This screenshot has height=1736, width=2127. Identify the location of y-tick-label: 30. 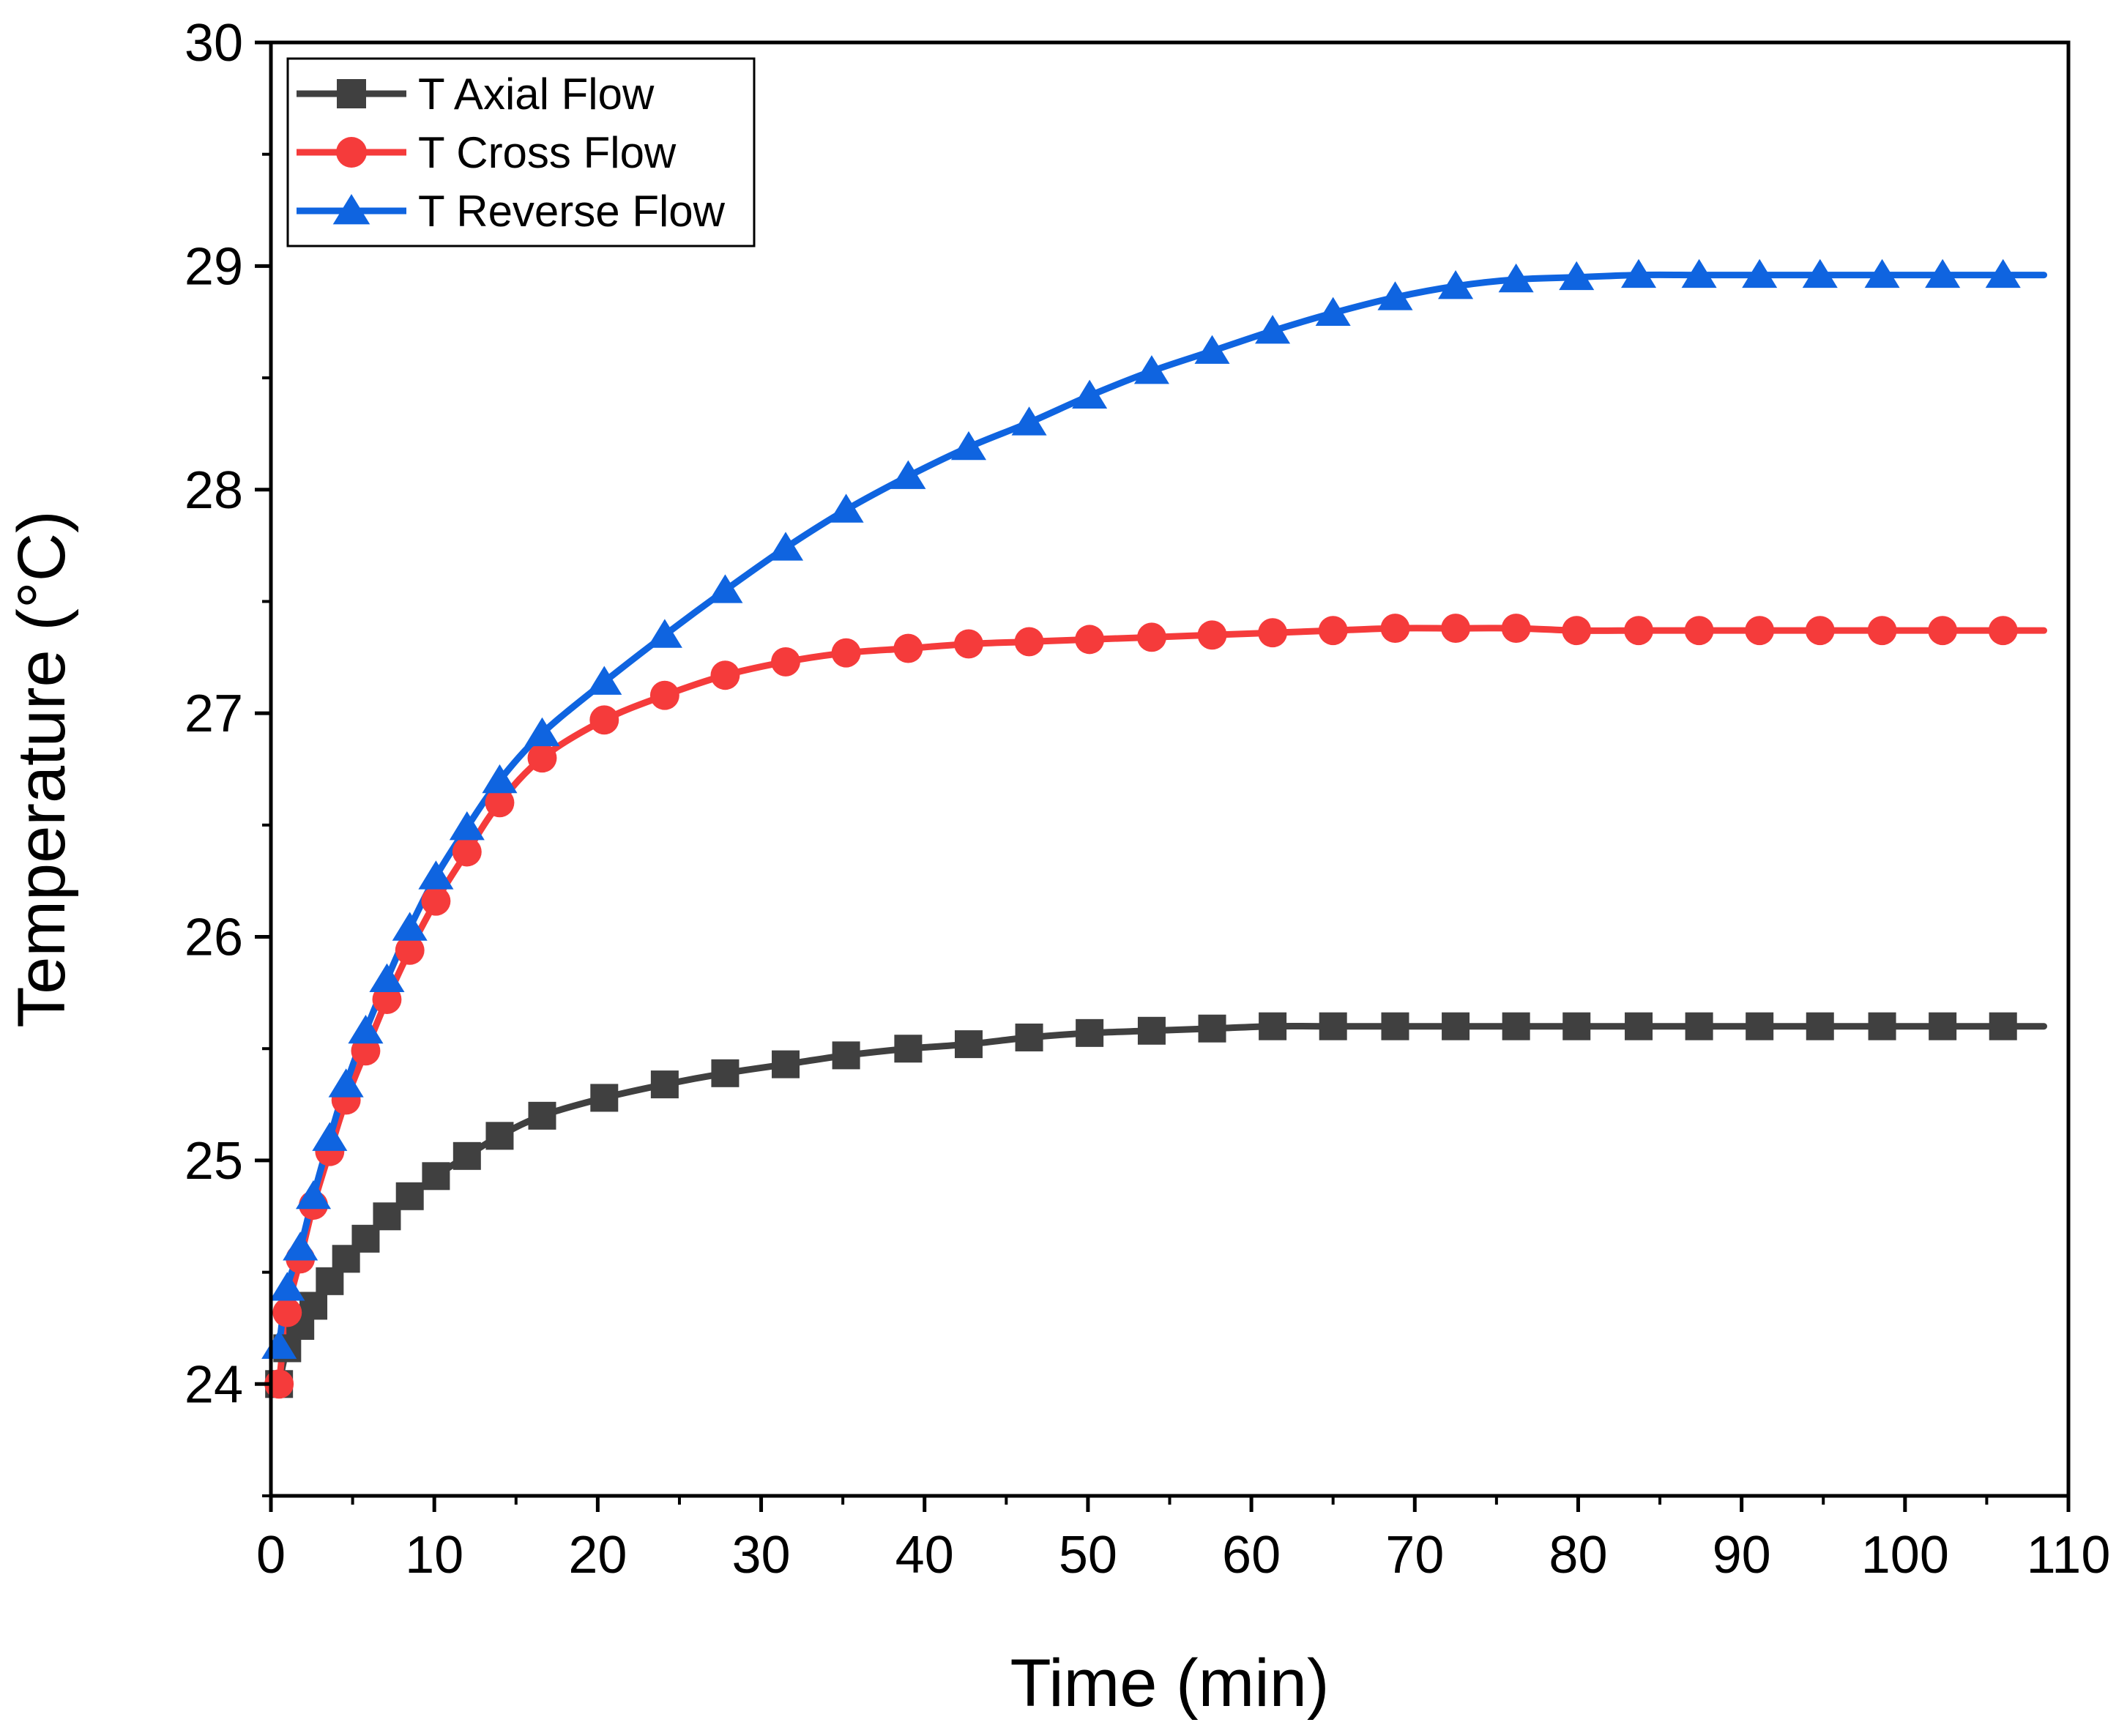
(214, 43).